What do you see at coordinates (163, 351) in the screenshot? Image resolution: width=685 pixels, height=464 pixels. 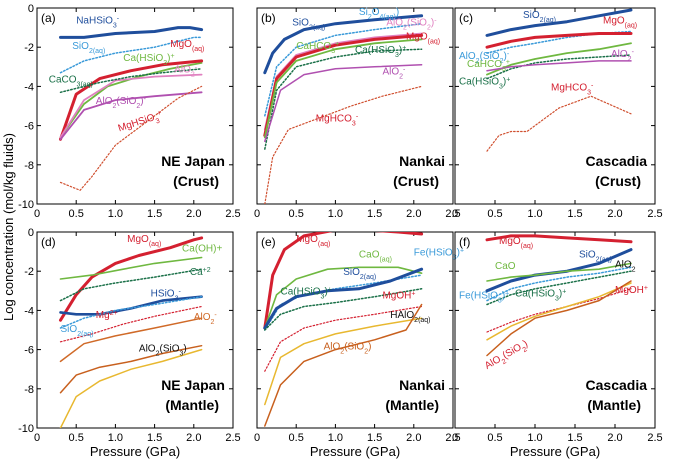 I see `species-label: AlO2(SiO3)` at bounding box center [163, 351].